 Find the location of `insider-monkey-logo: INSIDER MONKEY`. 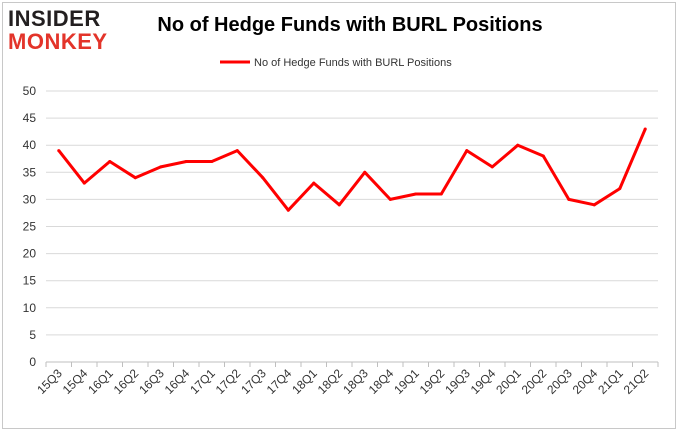

insider-monkey-logo: INSIDER MONKEY is located at coordinates (68, 33).